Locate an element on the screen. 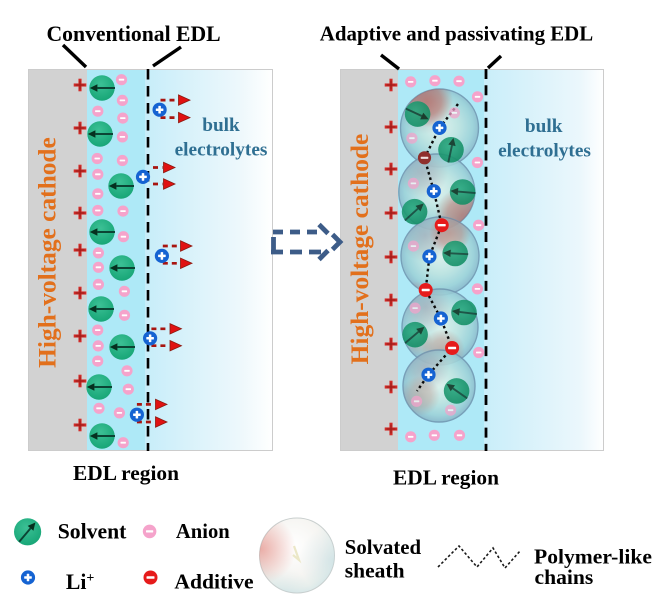  svg-text: Conventional EDL is located at coordinates (134, 34).